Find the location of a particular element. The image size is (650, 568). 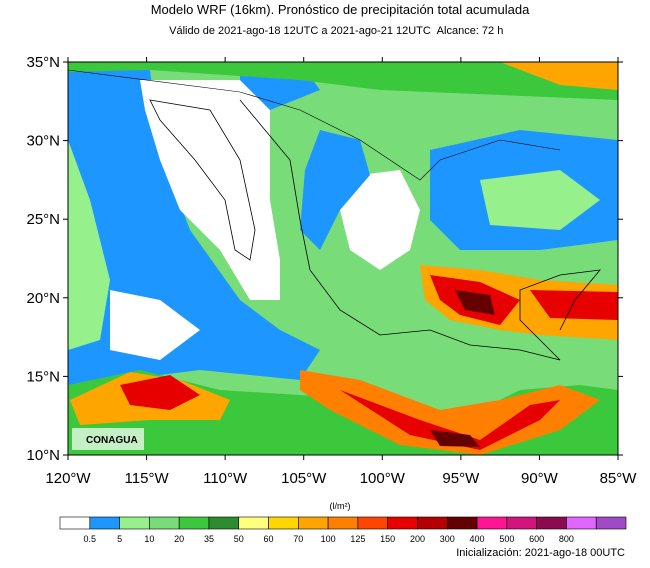

colorbar-label: 125 is located at coordinates (357, 539).